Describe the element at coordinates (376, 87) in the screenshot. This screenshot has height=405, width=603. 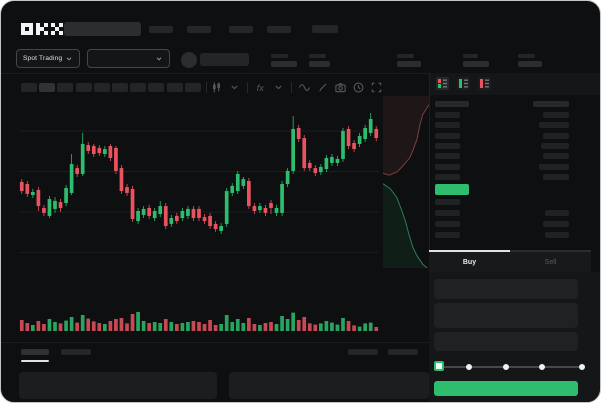
I see `expand-icon` at that location.